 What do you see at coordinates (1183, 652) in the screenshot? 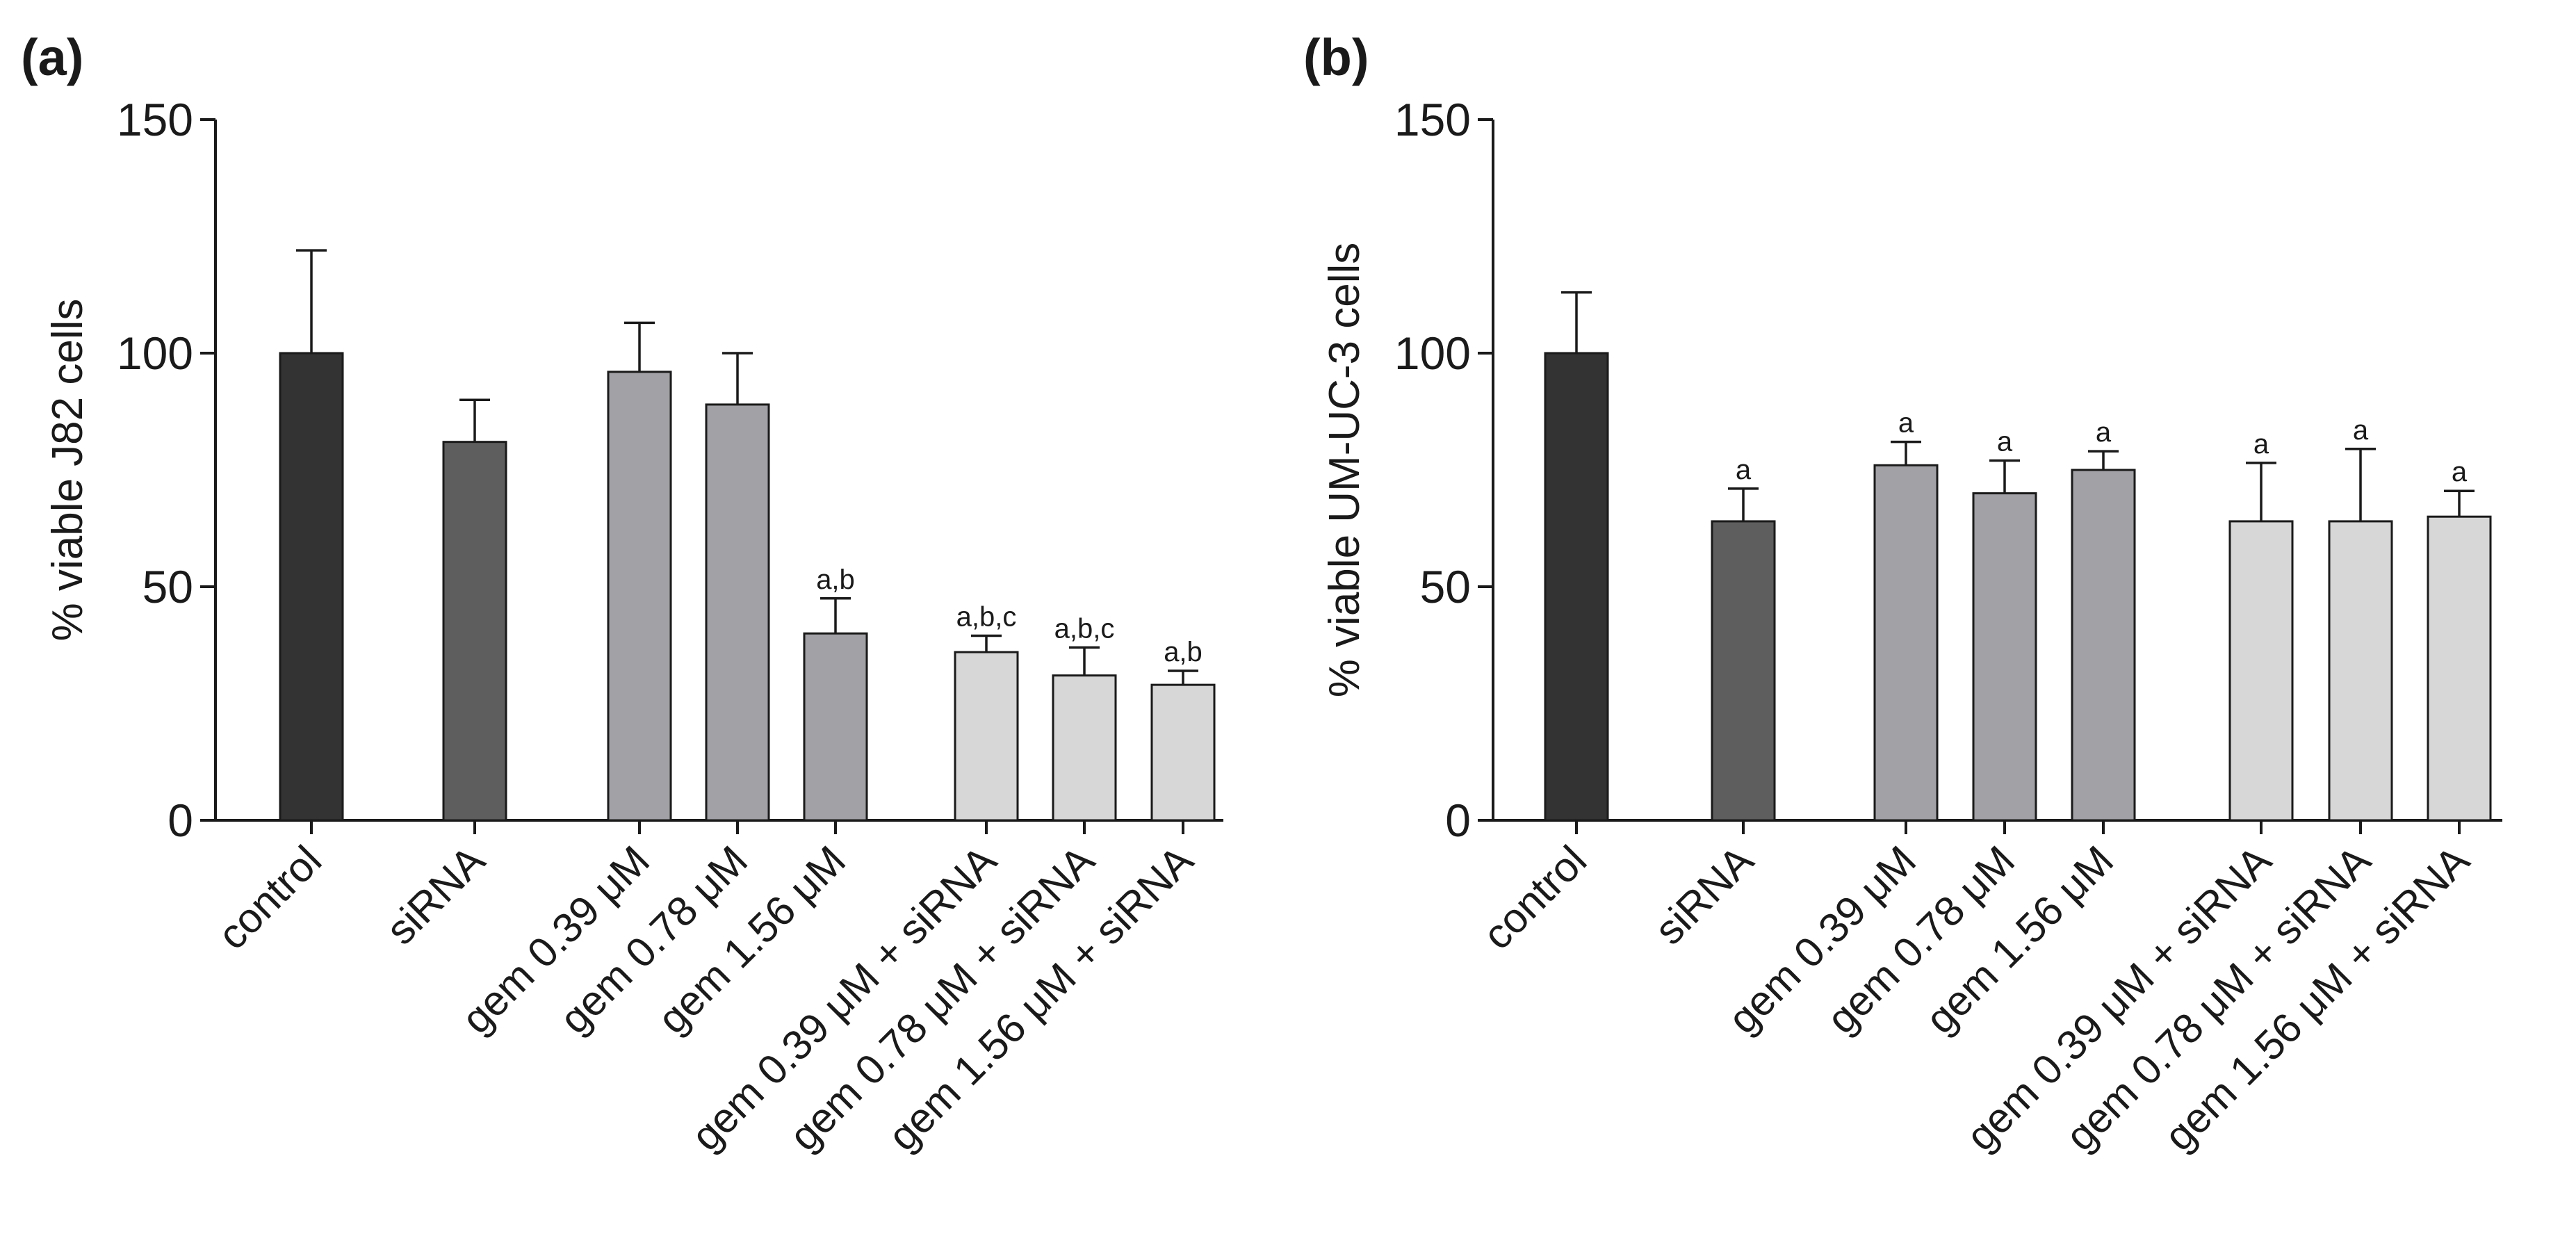
I see `significance-label-a-7: a,b` at bounding box center [1183, 652].